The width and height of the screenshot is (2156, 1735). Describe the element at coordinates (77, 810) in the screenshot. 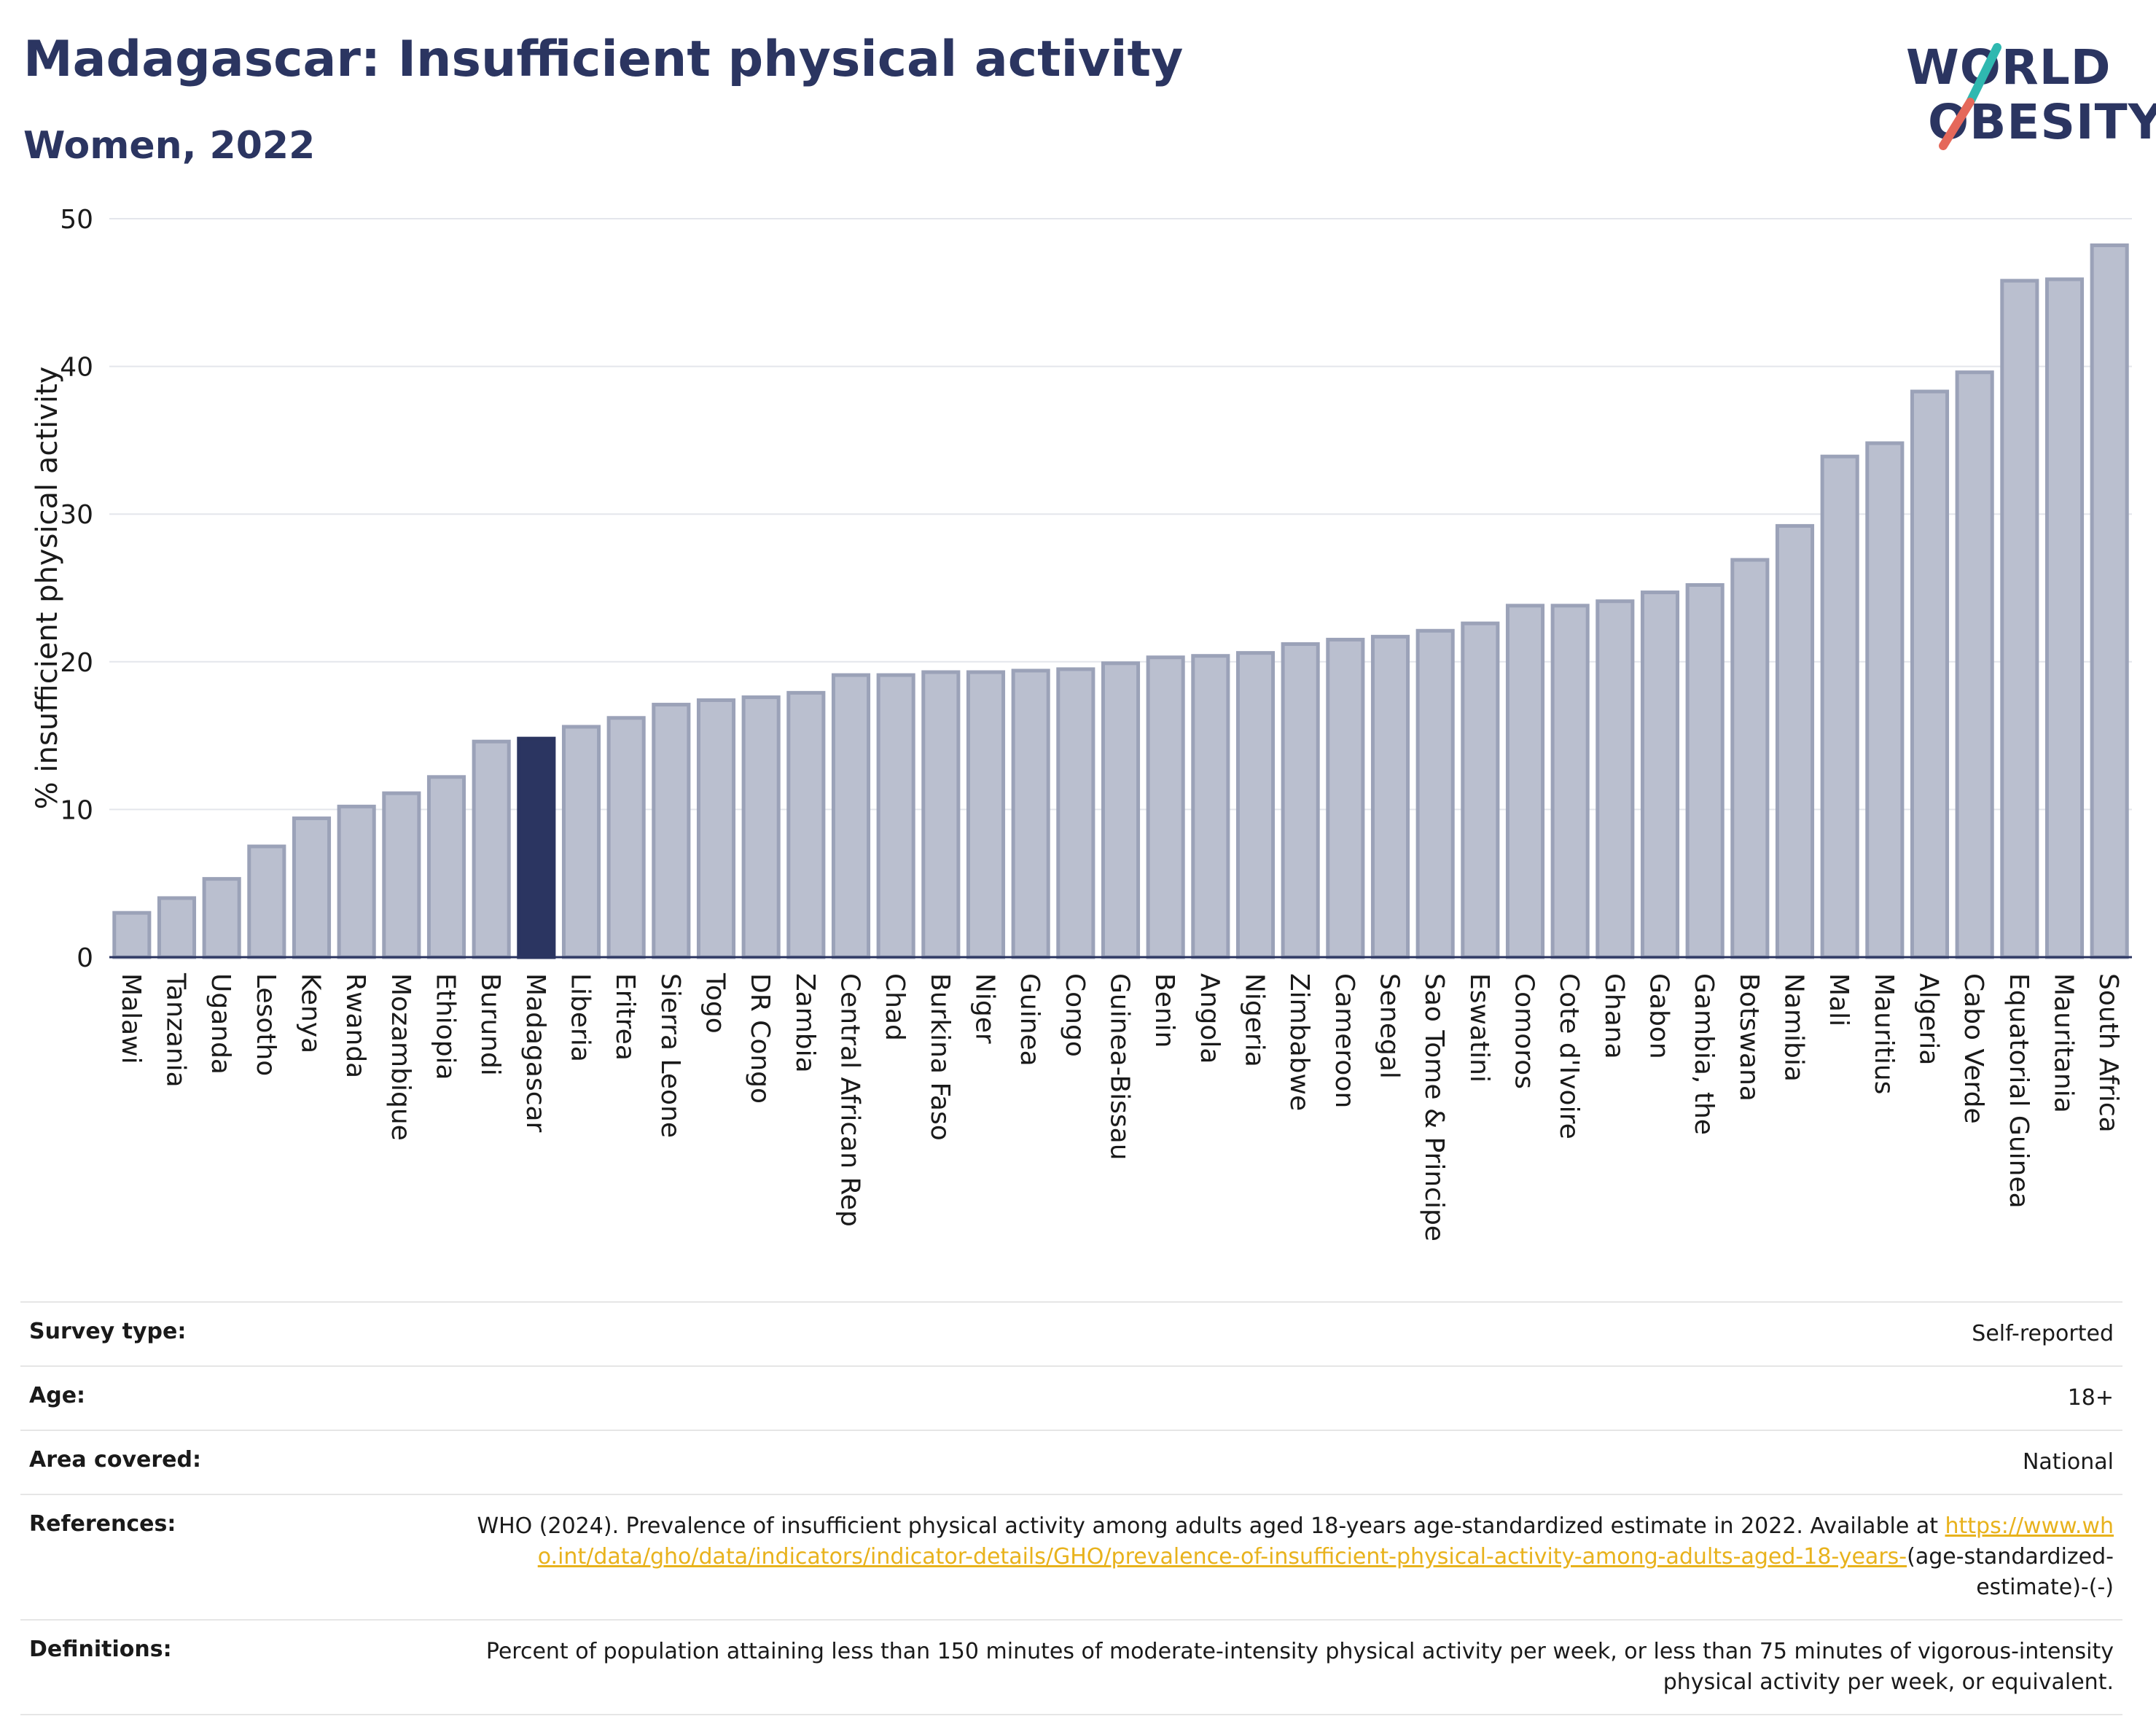

I see `y-tick-label: 10` at that location.